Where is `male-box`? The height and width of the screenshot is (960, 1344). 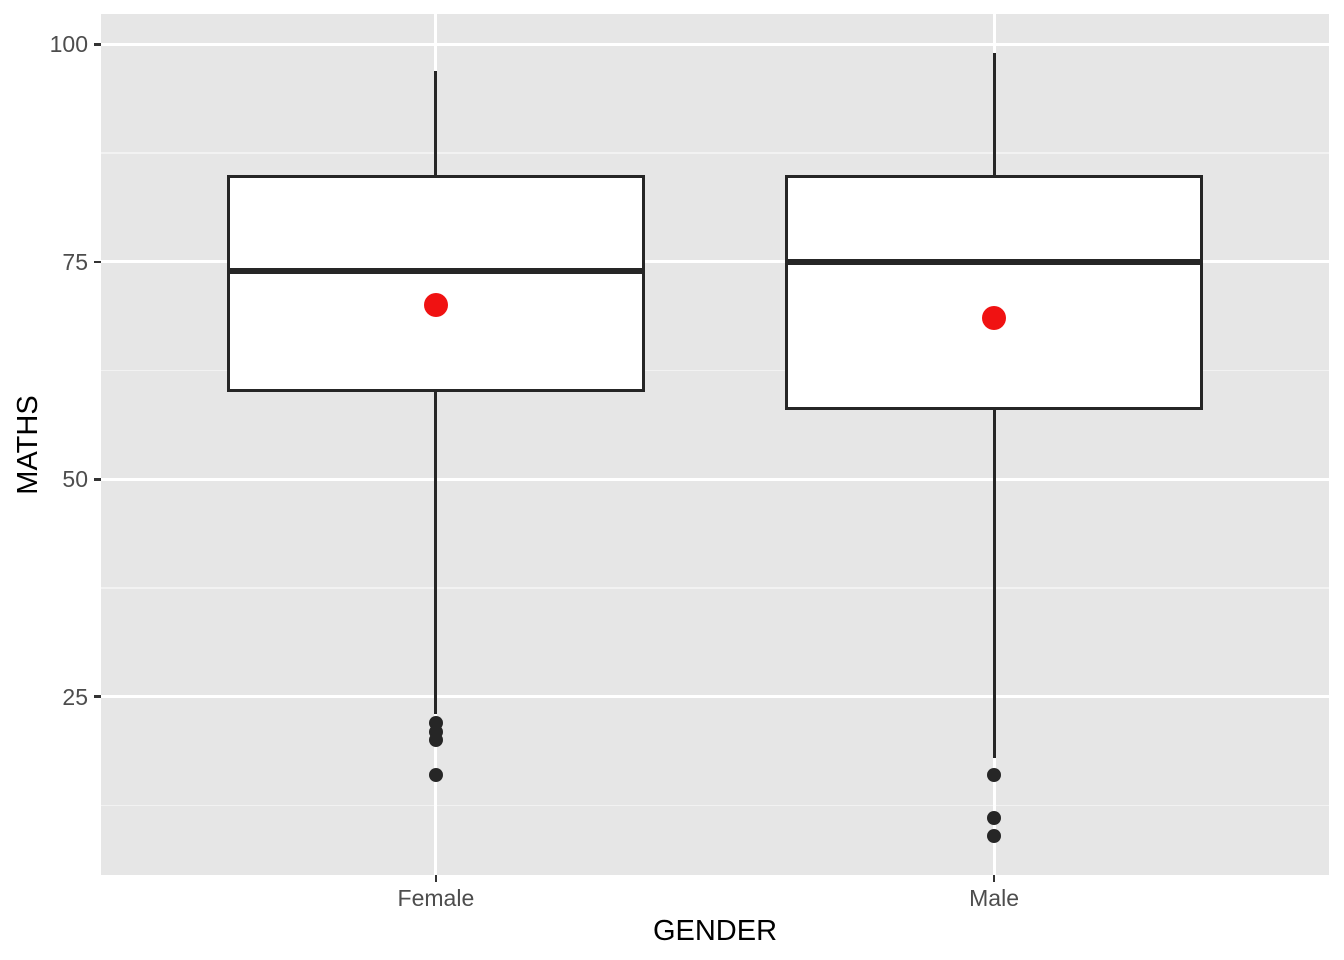
male-box is located at coordinates (994, 292).